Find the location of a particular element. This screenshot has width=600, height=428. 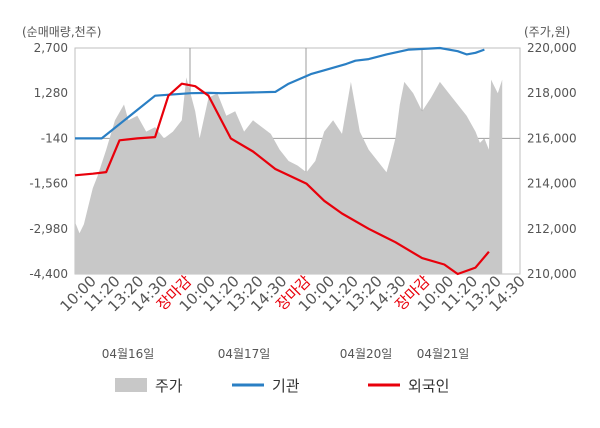

left-tick-label: 1,280 is located at coordinates (51, 93).